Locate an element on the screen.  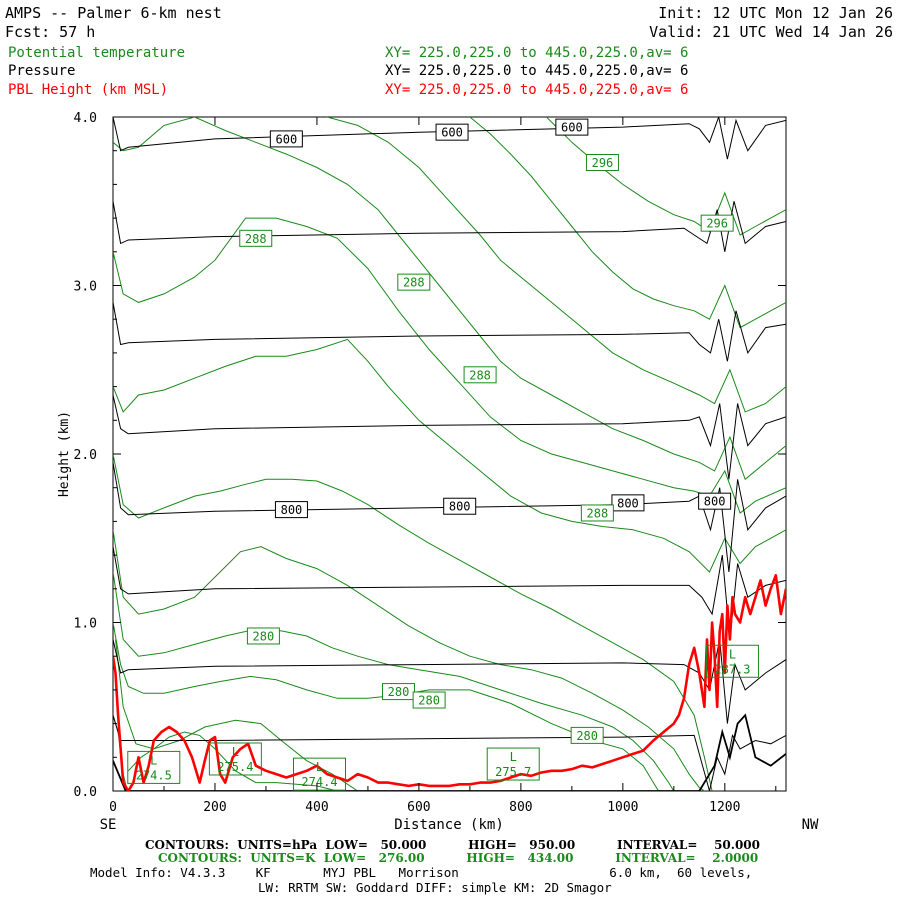
contour-label-2: 600 is located at coordinates (572, 127).